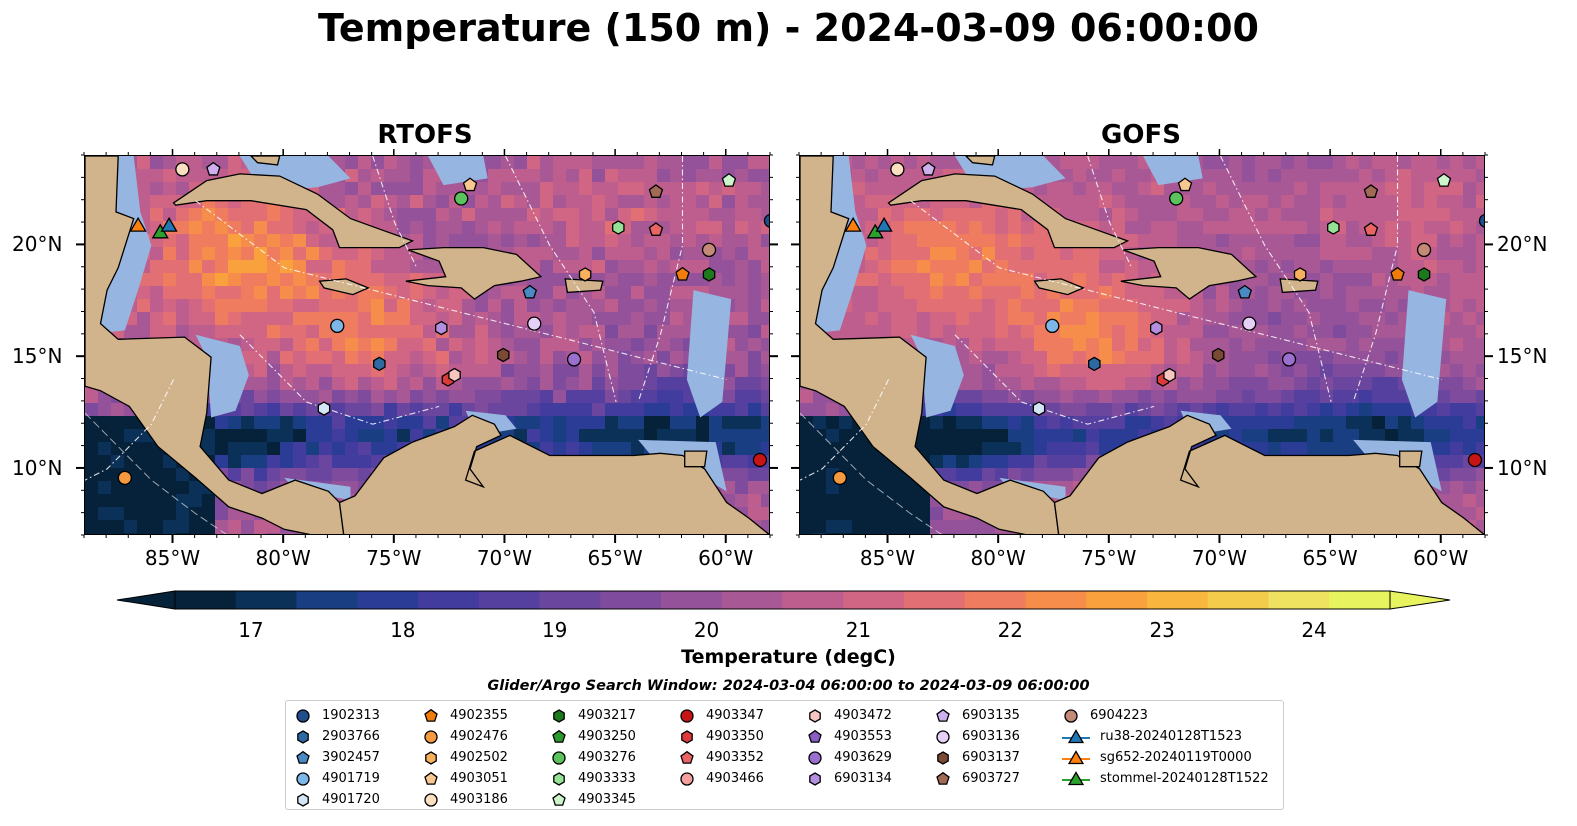 This screenshot has height=826, width=1577. I want to click on legend-label: stommel-20240128T1522, so click(1184, 778).